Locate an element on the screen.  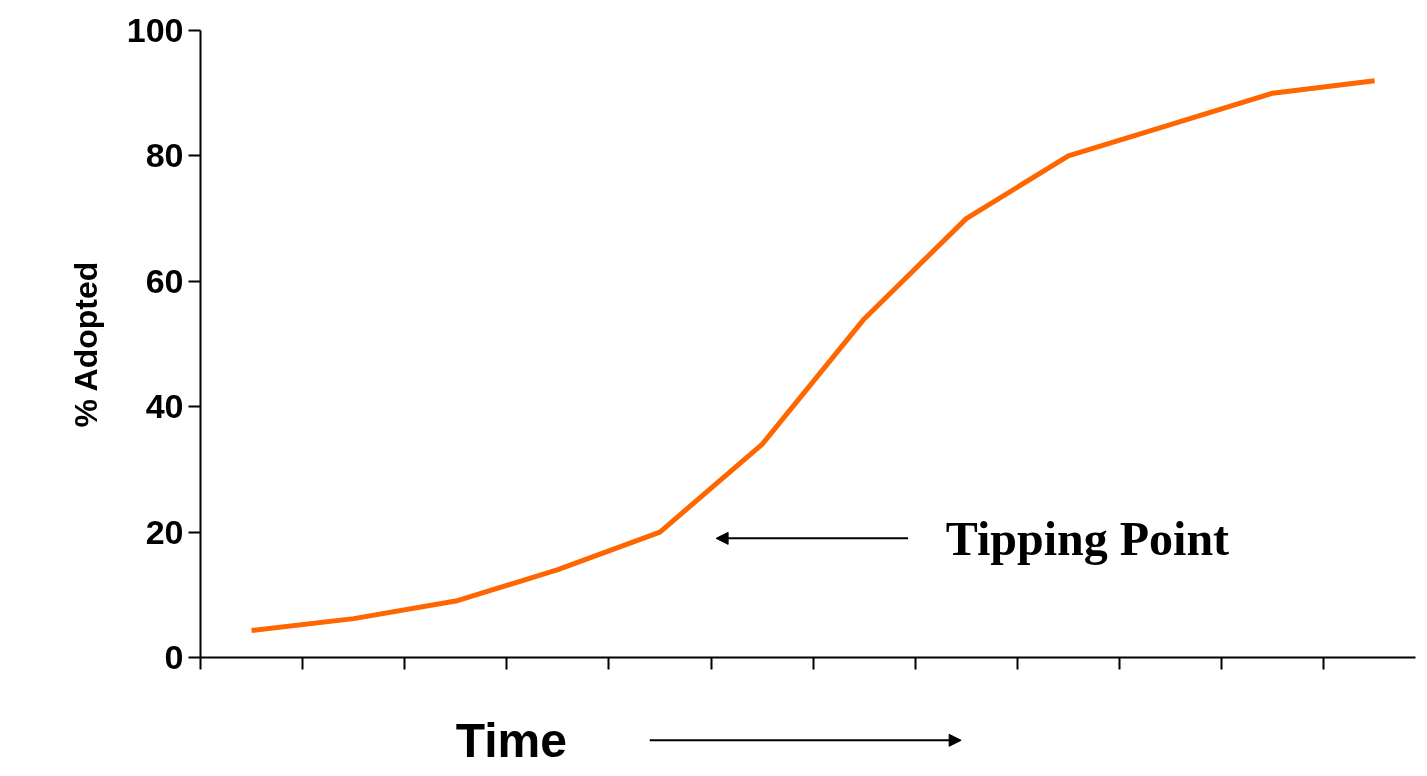
y-tick-label: 0 is located at coordinates (174, 657).